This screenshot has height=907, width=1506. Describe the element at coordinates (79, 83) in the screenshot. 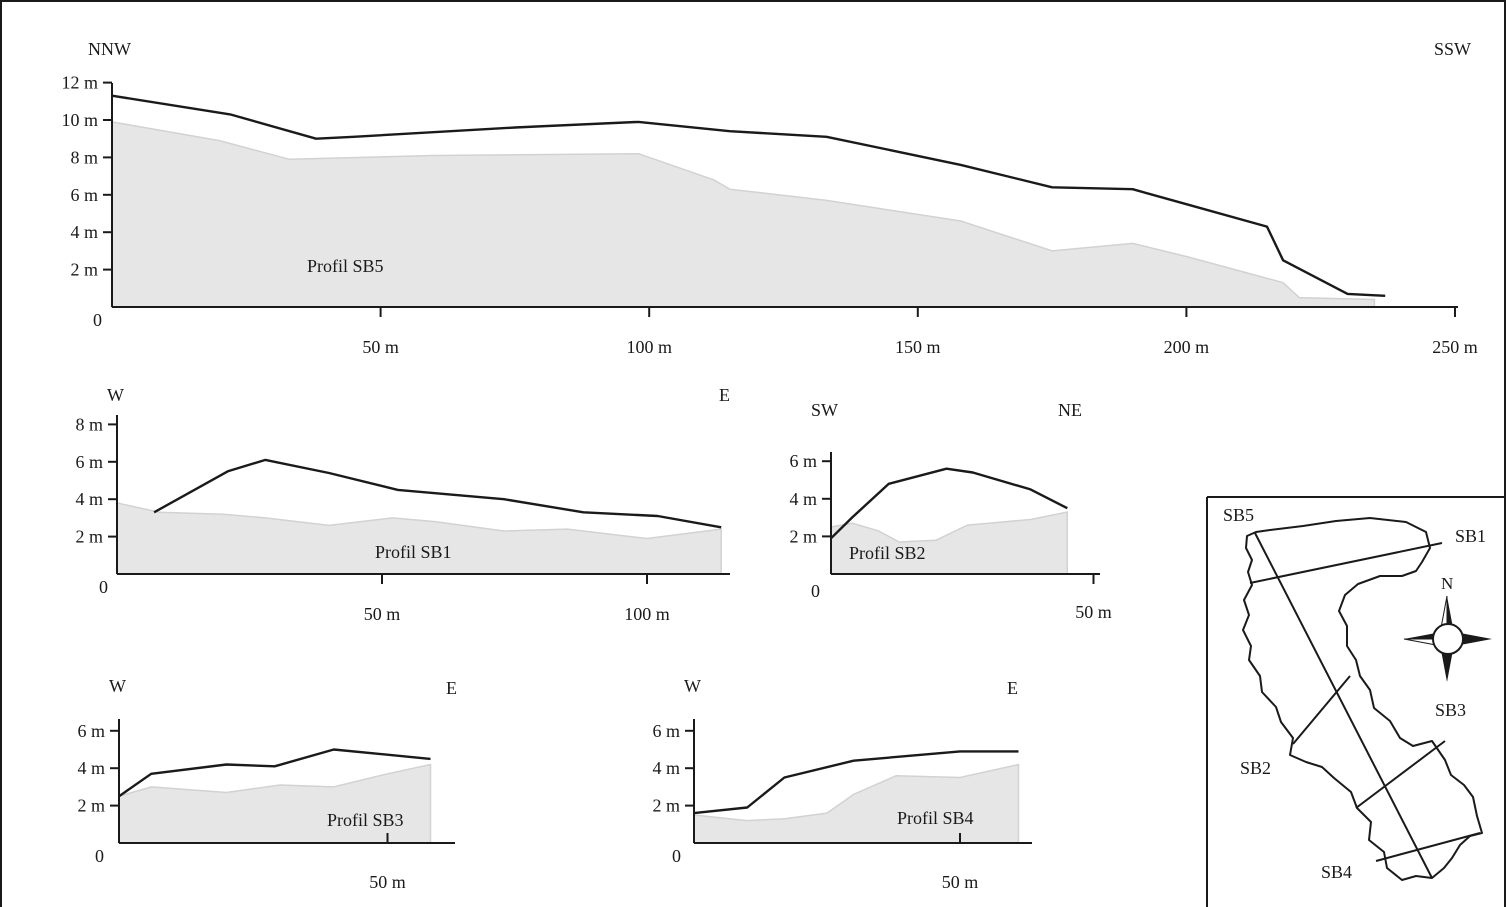

I see `y-tick-label: 12 m` at that location.